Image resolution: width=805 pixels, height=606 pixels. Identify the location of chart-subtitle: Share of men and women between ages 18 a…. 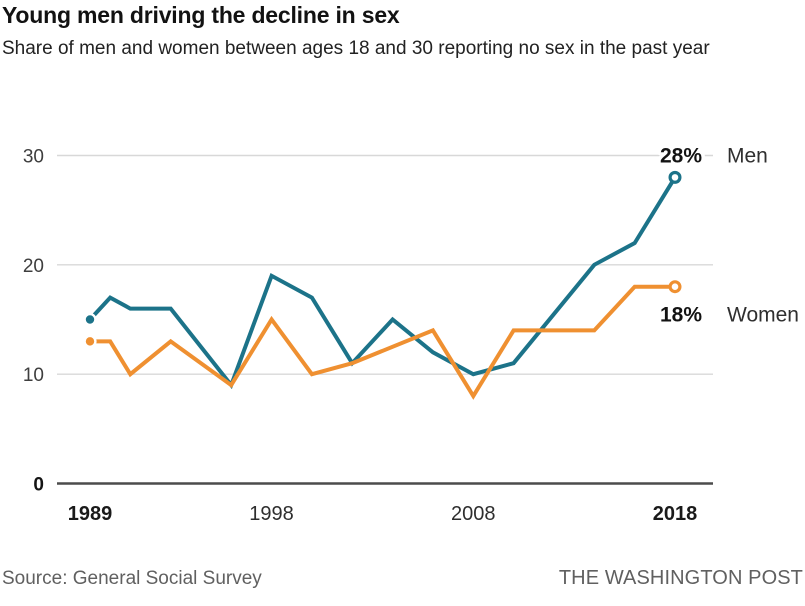
(356, 48).